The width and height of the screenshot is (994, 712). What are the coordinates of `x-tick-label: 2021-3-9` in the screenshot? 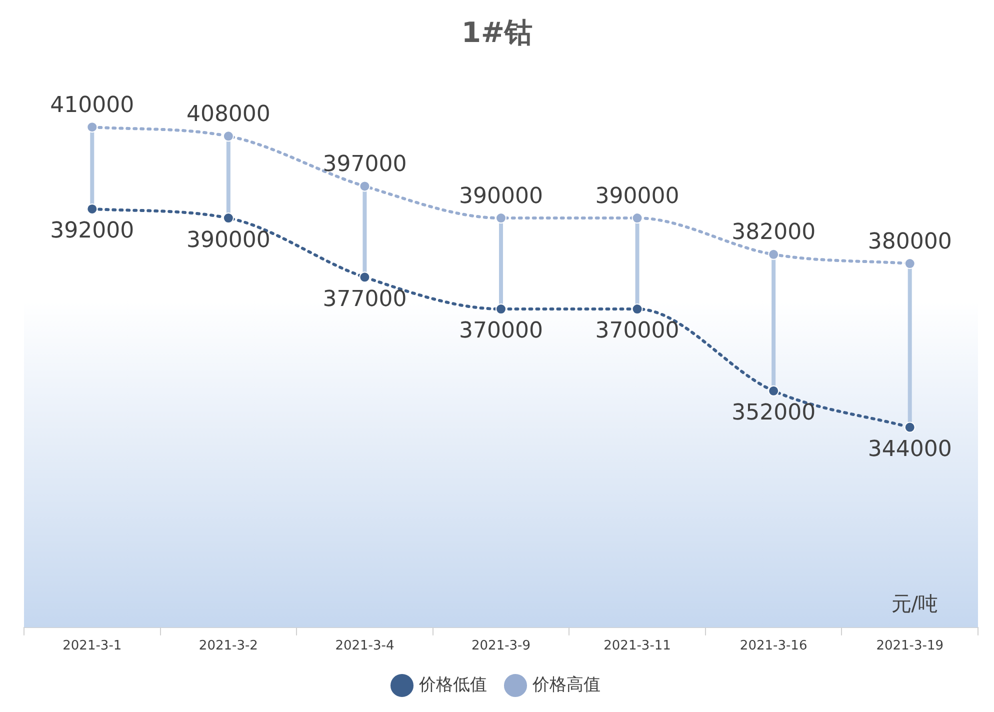 It's located at (501, 646).